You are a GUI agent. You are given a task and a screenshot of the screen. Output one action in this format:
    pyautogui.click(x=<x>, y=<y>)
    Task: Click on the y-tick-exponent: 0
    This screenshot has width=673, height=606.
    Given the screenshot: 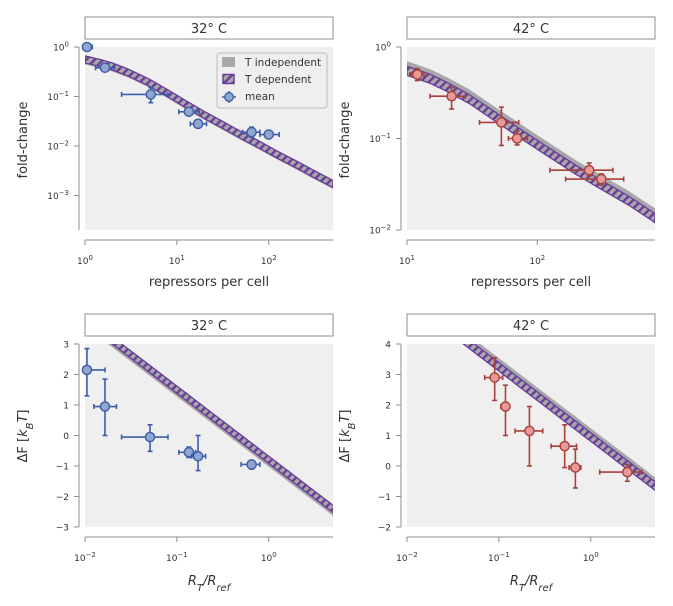 What is the action you would take?
    pyautogui.click(x=389, y=45)
    